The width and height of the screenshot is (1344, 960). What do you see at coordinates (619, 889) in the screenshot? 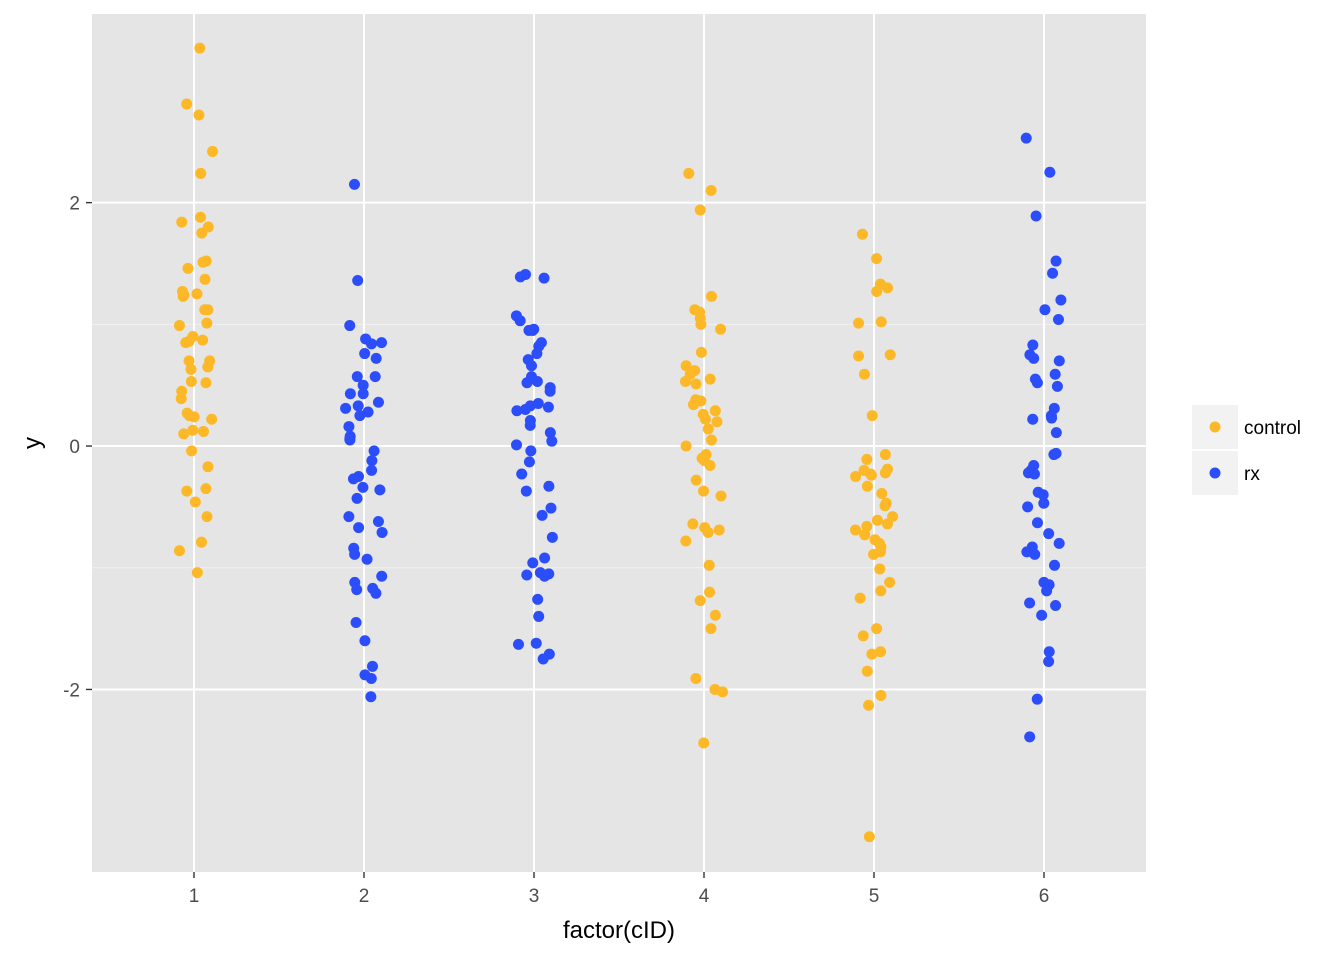
I see `x-axis: 1 2 3 4 5 6` at bounding box center [619, 889].